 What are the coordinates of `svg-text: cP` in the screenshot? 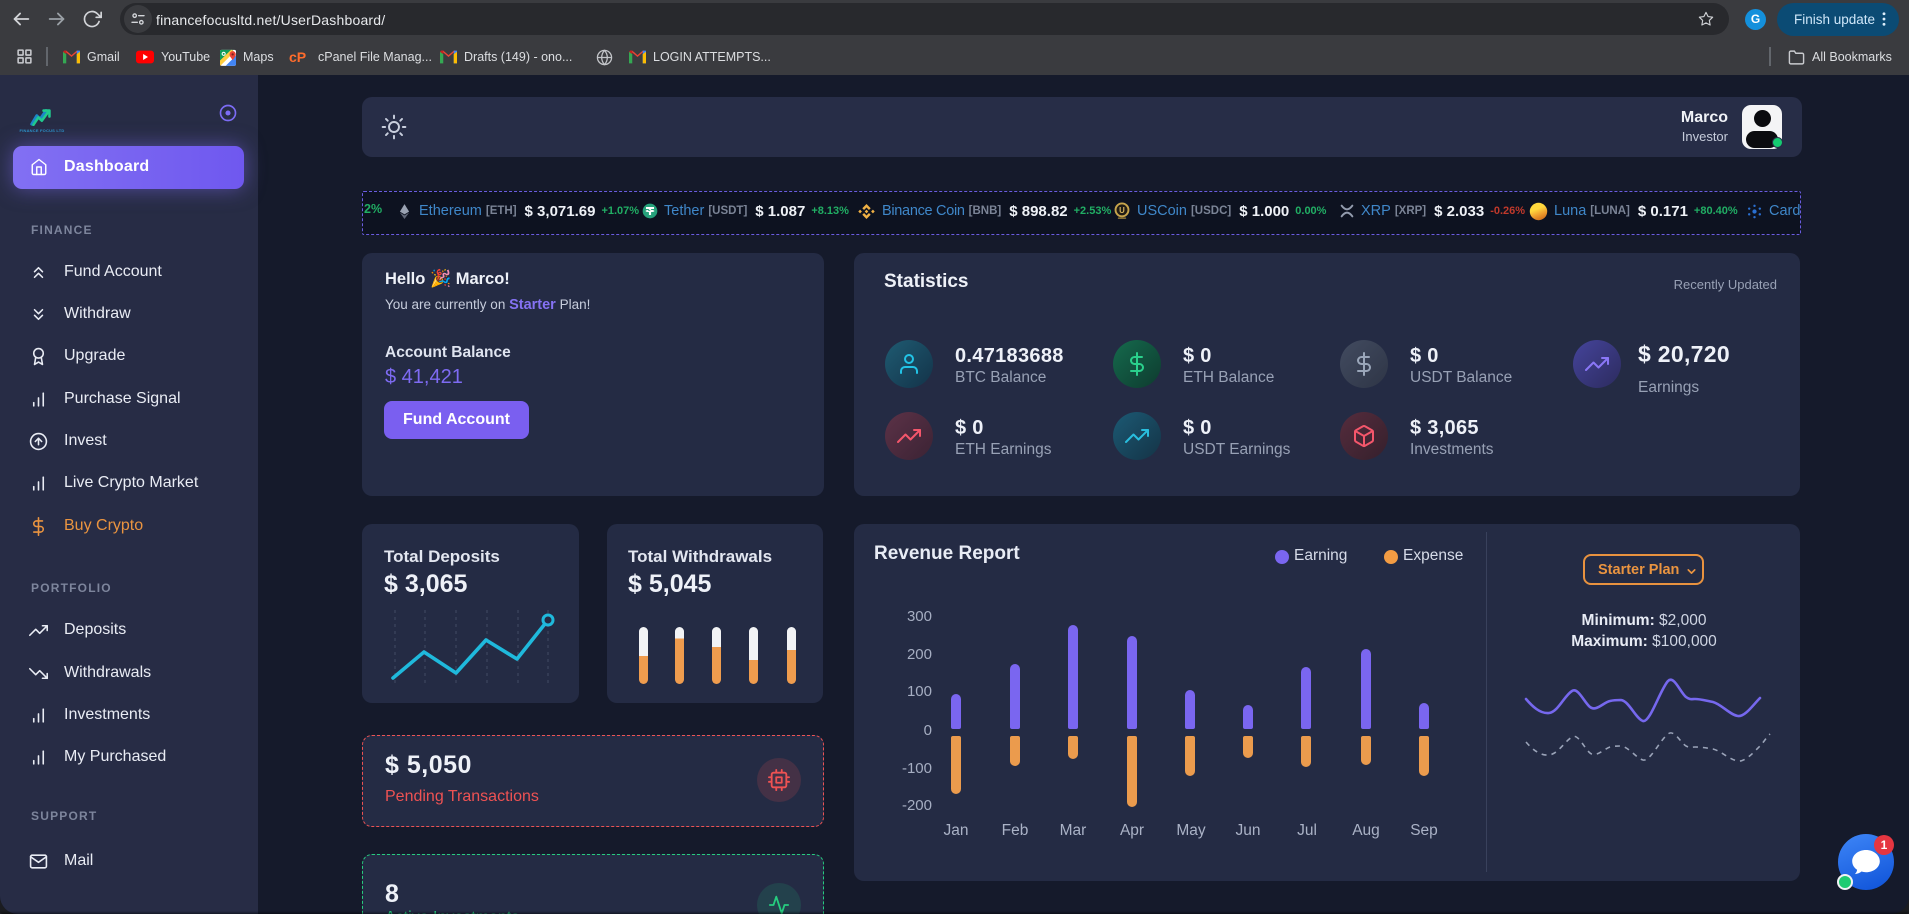 It's located at (297, 57).